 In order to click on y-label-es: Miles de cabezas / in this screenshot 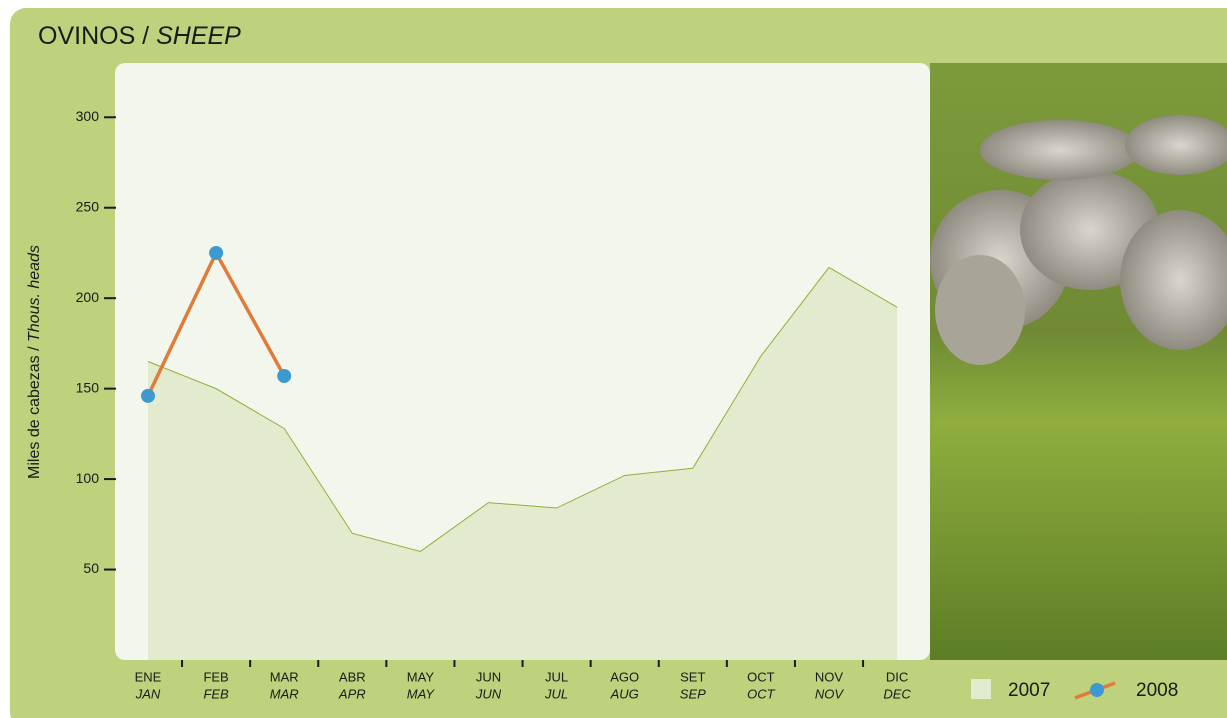, I will do `click(34, 410)`.